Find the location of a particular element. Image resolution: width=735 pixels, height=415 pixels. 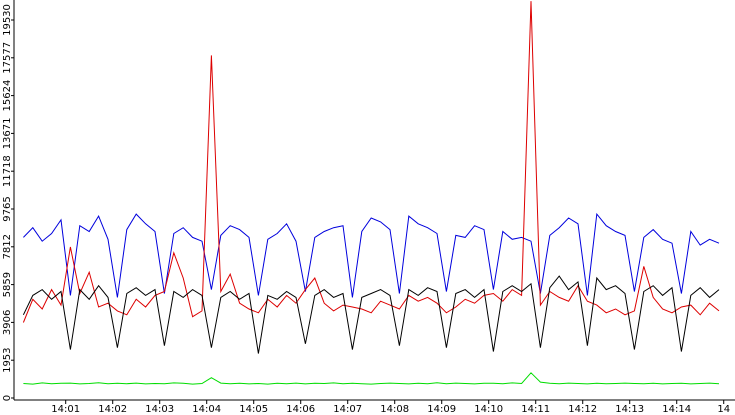

y-tick-label: 19530 is located at coordinates (7, 20).